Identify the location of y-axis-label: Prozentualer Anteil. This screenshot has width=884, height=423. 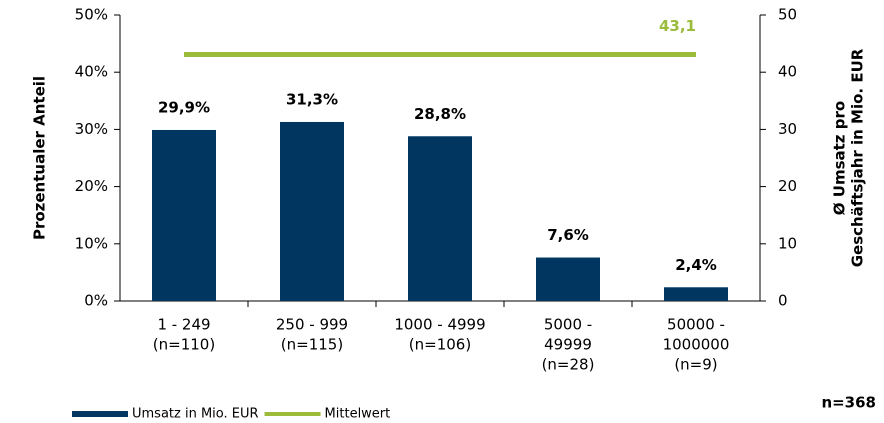
(40, 158).